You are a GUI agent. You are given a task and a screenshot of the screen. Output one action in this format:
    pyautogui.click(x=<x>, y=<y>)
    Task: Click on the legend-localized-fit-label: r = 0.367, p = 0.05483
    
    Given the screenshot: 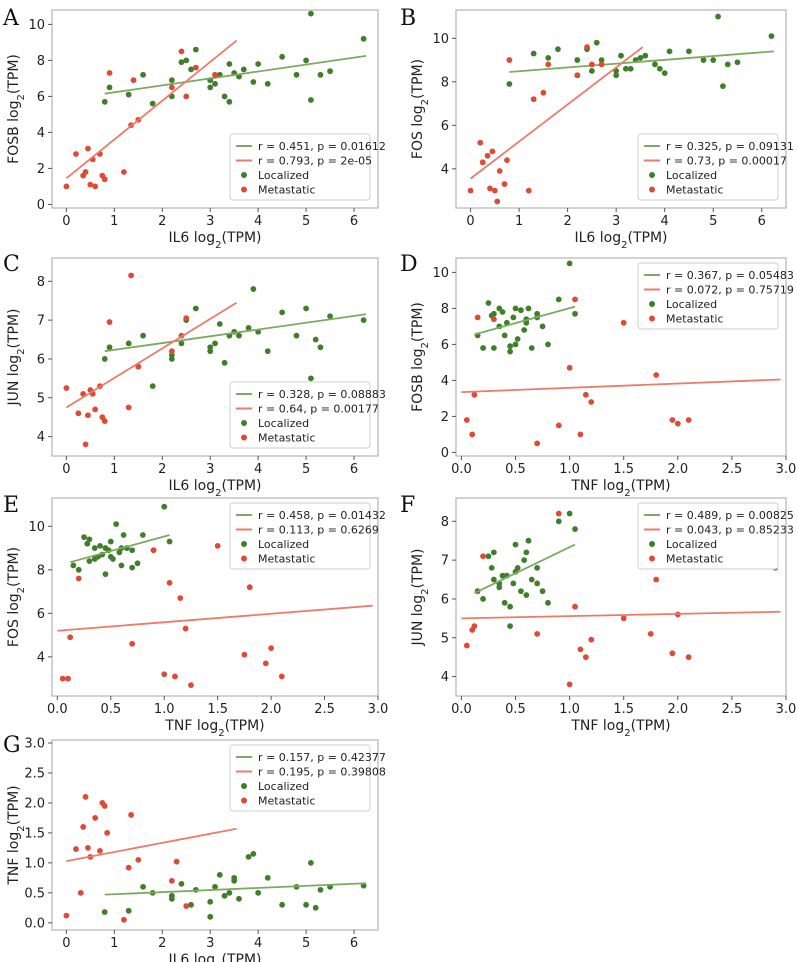 What is the action you would take?
    pyautogui.click(x=730, y=275)
    